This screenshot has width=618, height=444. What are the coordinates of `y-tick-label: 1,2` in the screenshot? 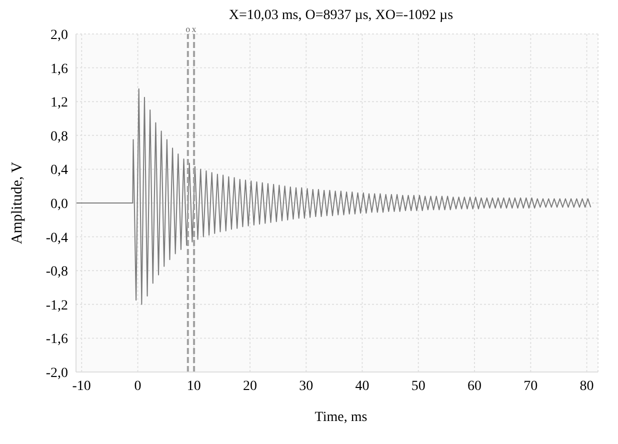 It's located at (59, 103).